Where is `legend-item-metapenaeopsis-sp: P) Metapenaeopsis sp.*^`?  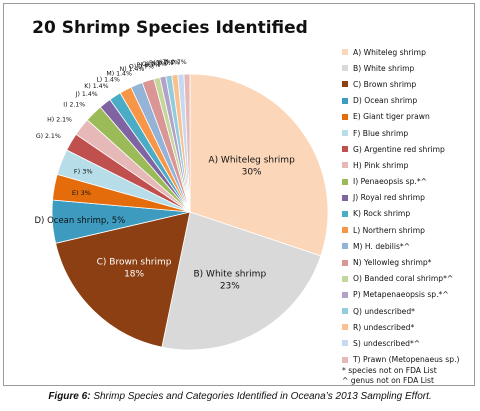
legend-item-metapenaeopsis-sp: P) Metapenaeopsis sp.*^ is located at coordinates (409, 295).